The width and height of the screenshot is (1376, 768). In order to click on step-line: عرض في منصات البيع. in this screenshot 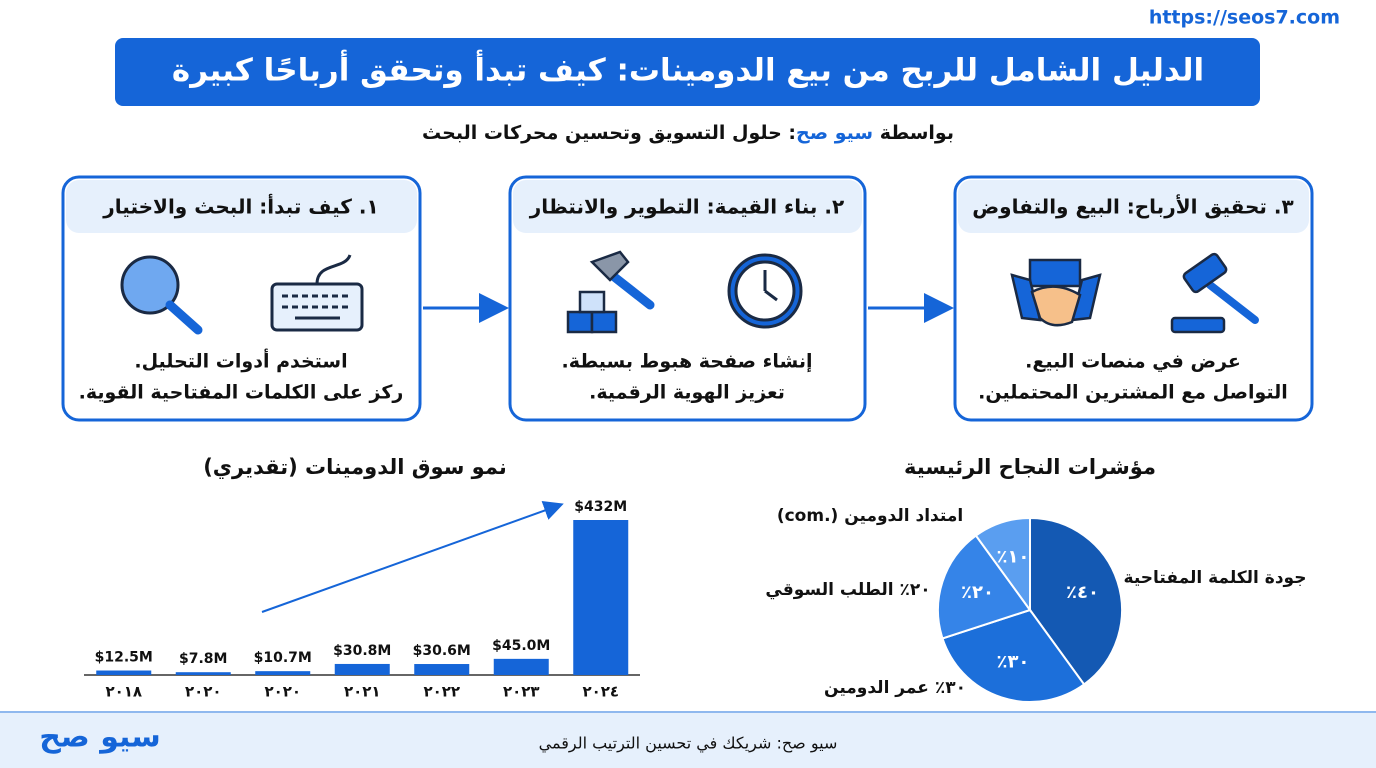, I will do `click(1133, 362)`.